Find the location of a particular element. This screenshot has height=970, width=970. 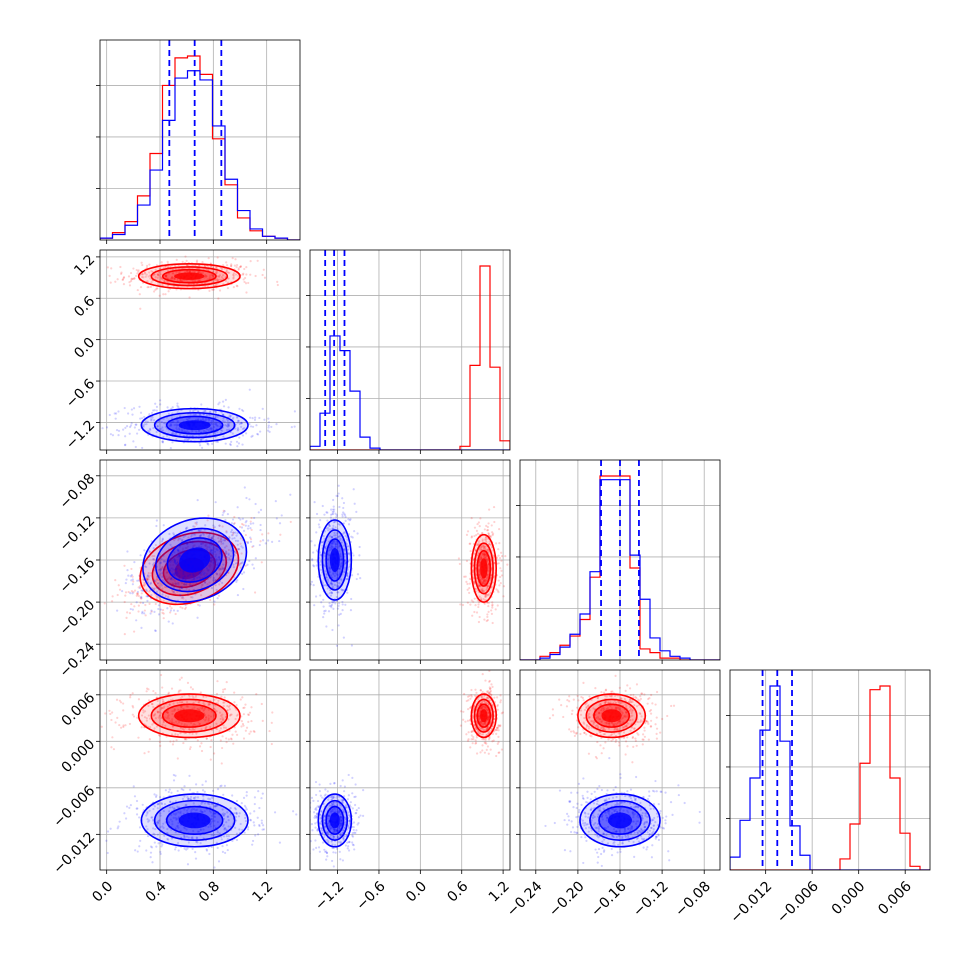

x-tick-label: 0.8 is located at coordinates (209, 891).